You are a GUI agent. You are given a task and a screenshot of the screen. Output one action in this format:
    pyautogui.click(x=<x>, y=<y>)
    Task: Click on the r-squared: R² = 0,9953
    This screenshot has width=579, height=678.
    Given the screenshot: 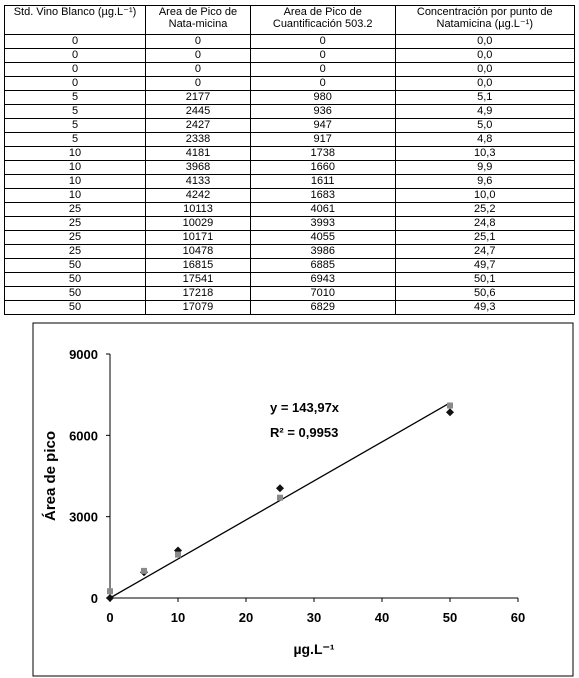 What is the action you would take?
    pyautogui.click(x=304, y=432)
    